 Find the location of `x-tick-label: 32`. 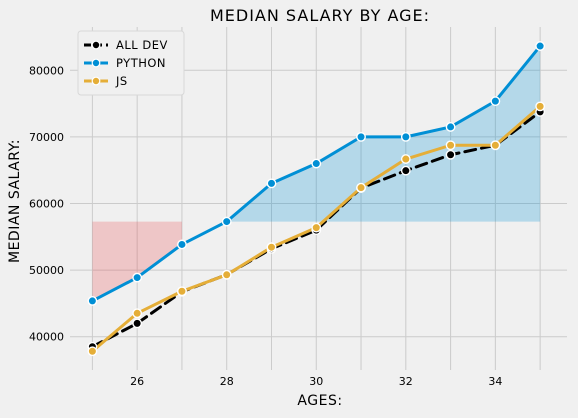

x-tick-label: 32 is located at coordinates (406, 381).